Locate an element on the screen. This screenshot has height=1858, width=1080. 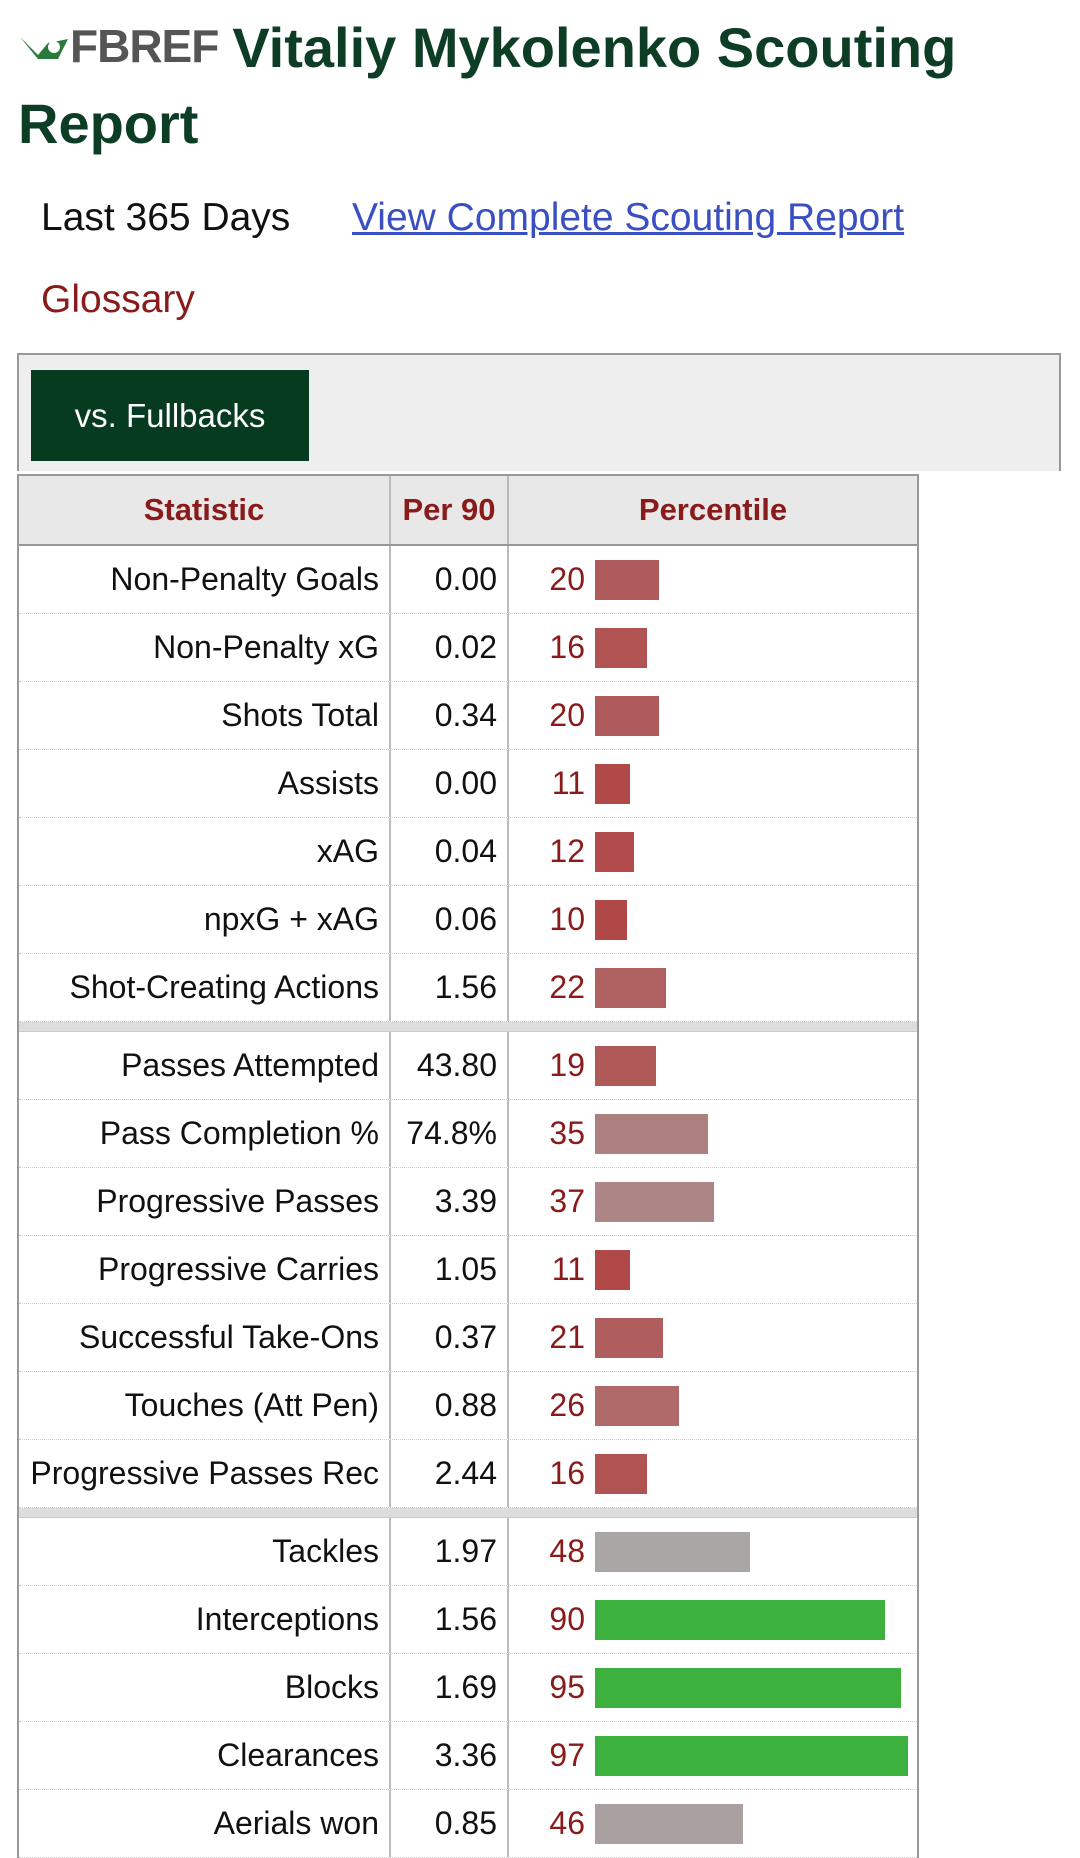
percentile-cell: 37 is located at coordinates (713, 1201).